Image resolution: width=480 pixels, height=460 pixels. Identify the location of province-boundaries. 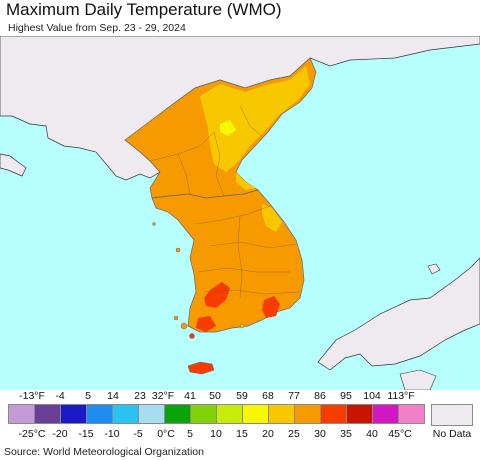
(225, 202).